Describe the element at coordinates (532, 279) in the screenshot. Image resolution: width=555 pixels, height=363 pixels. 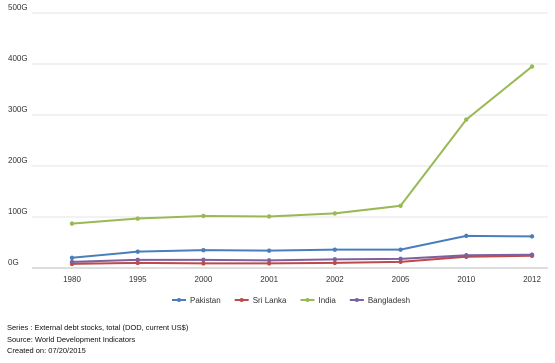
I see `x-tick-label: 2012` at that location.